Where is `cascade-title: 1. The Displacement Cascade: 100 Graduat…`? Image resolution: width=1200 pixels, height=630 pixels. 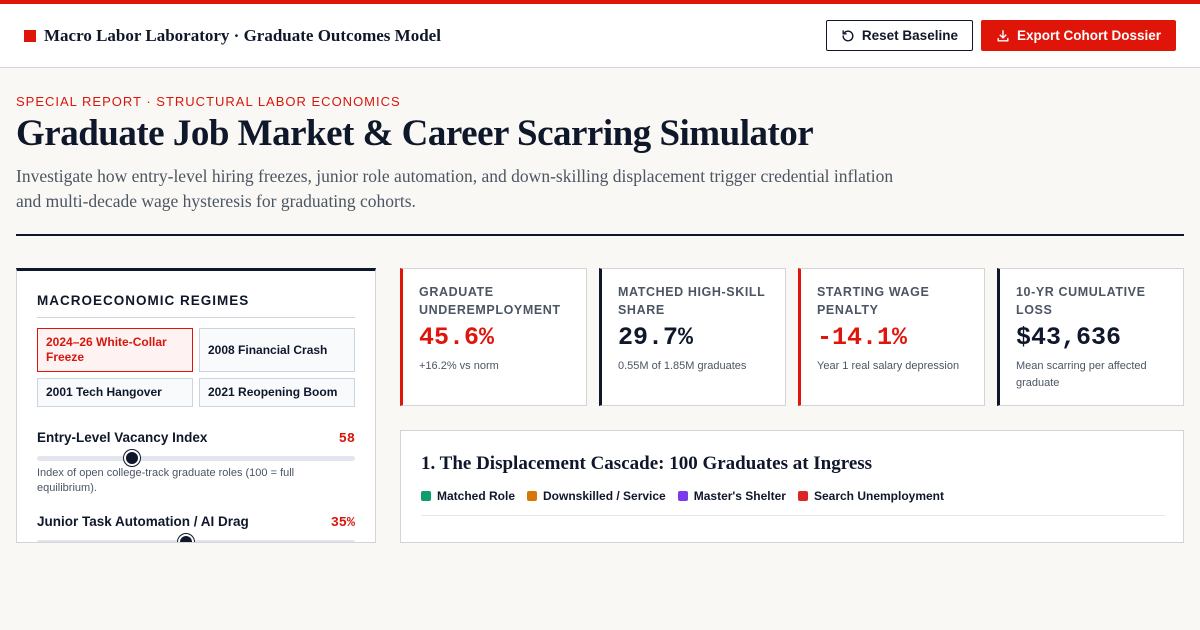 cascade-title: 1. The Displacement Cascade: 100 Graduat… is located at coordinates (647, 463).